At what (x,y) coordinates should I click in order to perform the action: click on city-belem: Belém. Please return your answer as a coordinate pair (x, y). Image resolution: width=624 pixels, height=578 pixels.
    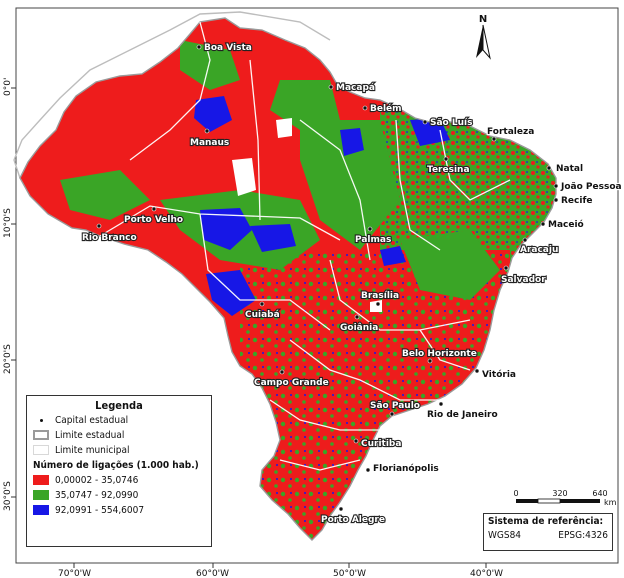
    Looking at the image, I should click on (382, 108).